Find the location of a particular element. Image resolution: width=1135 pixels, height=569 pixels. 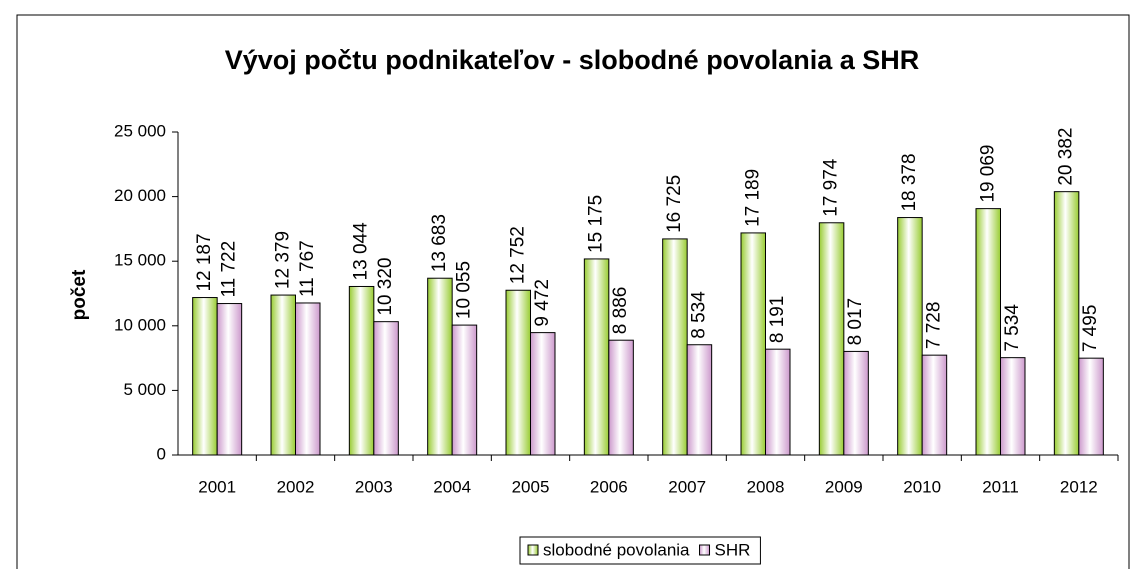

data-label: 13 044 is located at coordinates (361, 251).